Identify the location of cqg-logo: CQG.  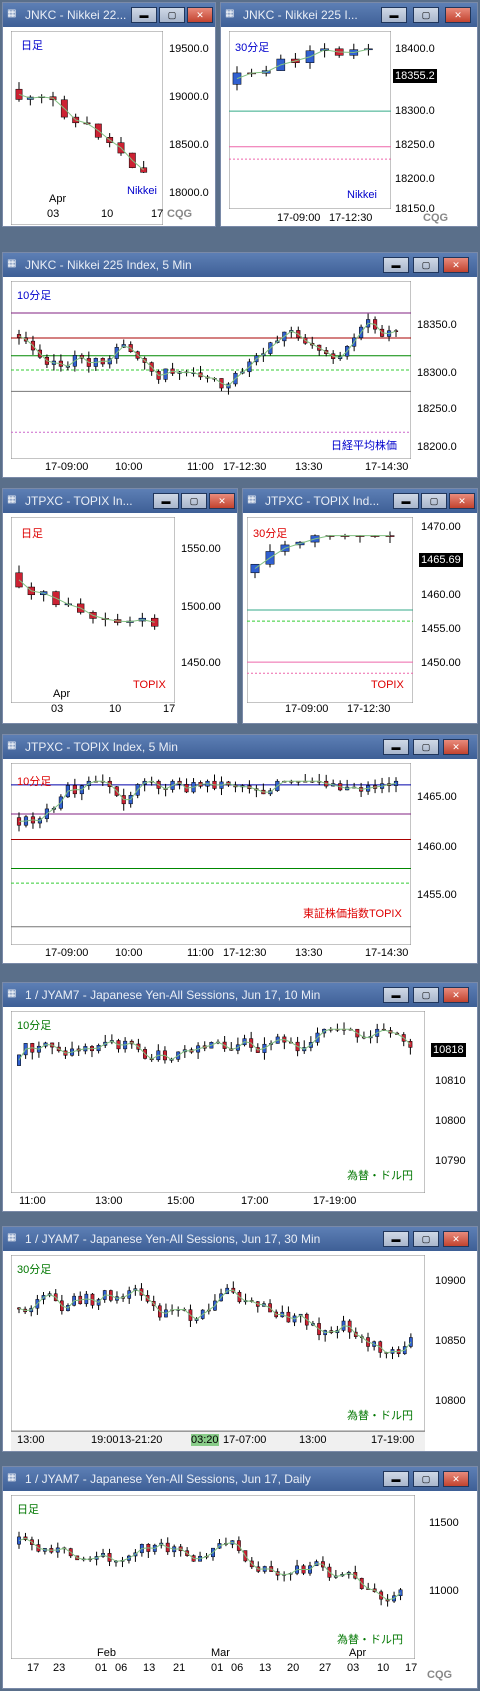
(436, 218).